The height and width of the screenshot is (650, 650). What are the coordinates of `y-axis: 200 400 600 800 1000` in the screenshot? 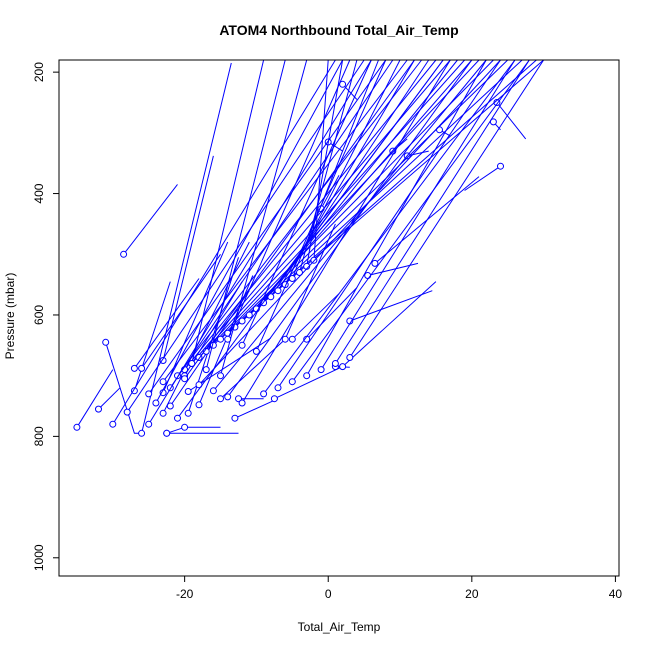 It's located at (46, 316).